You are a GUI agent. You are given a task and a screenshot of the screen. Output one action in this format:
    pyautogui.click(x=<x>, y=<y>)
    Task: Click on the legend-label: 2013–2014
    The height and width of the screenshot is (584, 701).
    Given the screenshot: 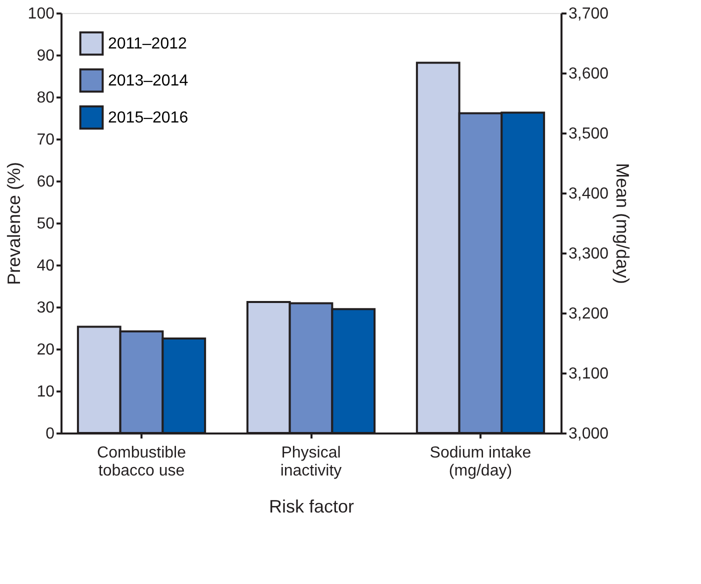 What is the action you would take?
    pyautogui.click(x=148, y=81)
    